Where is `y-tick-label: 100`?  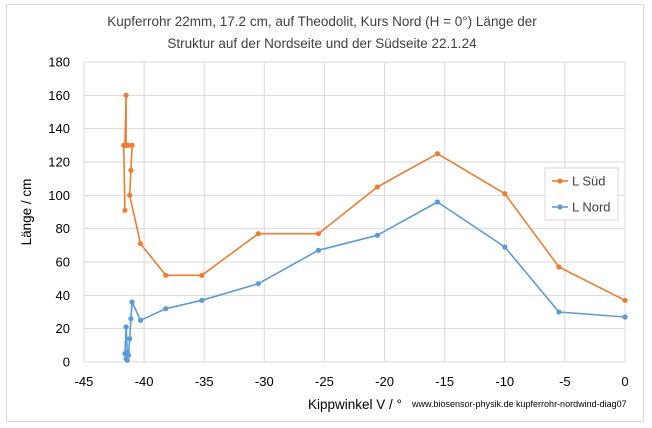
y-tick-label: 100 is located at coordinates (59, 195).